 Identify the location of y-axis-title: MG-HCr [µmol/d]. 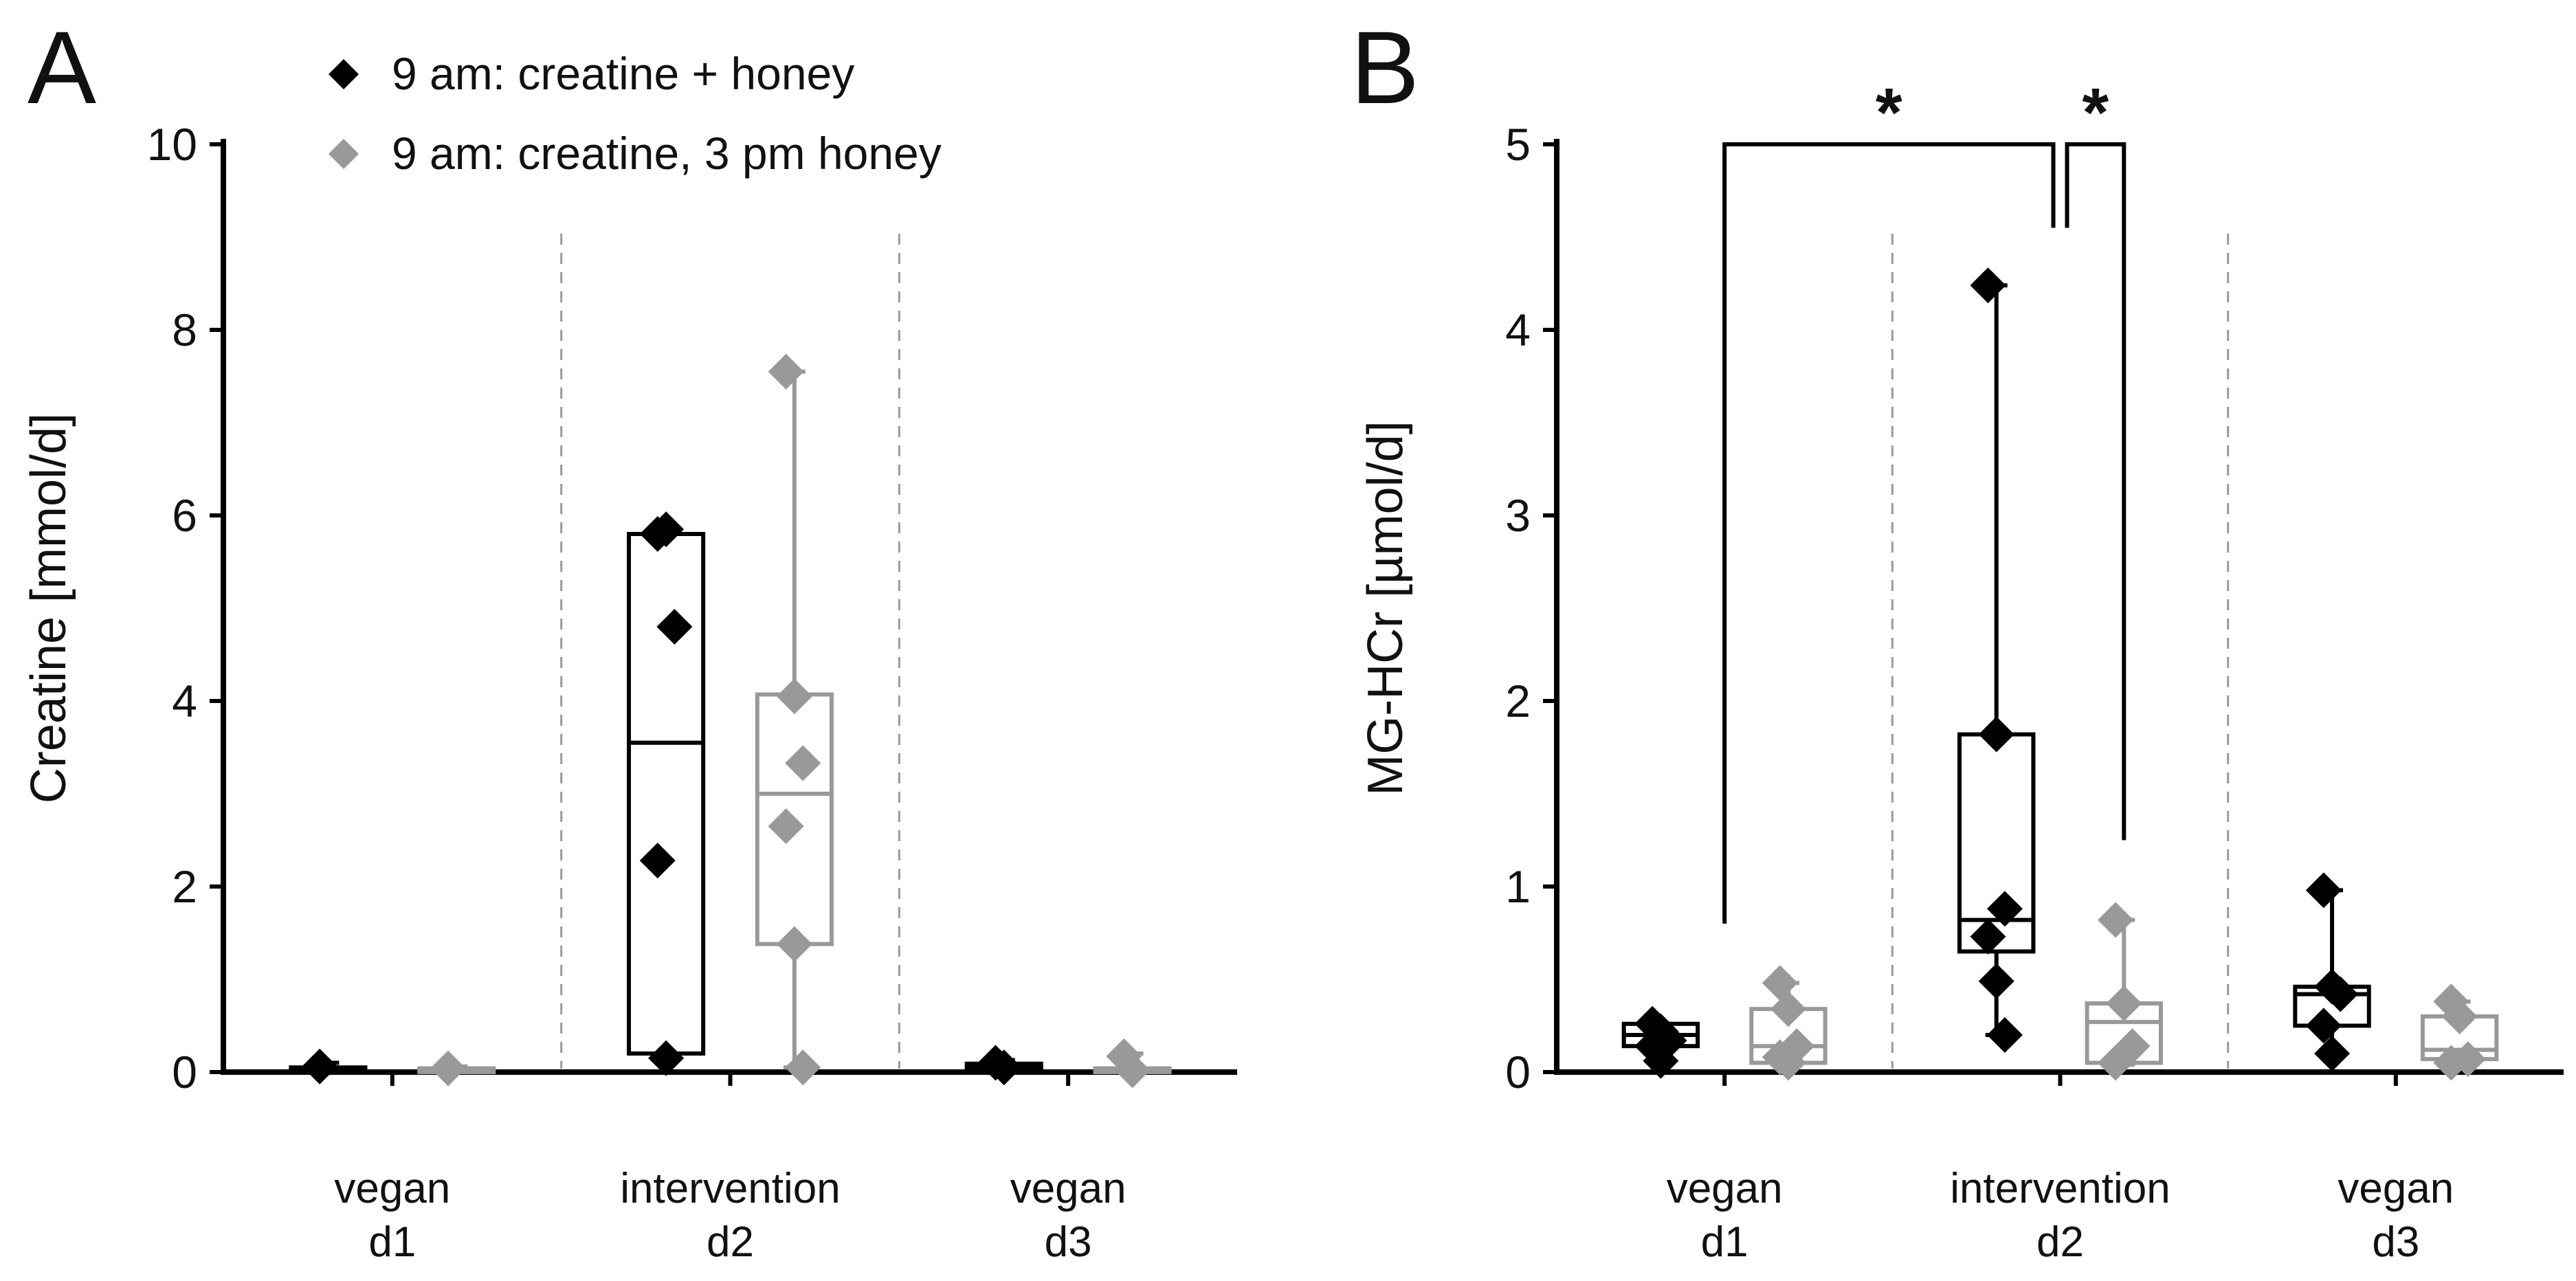
(1385, 608).